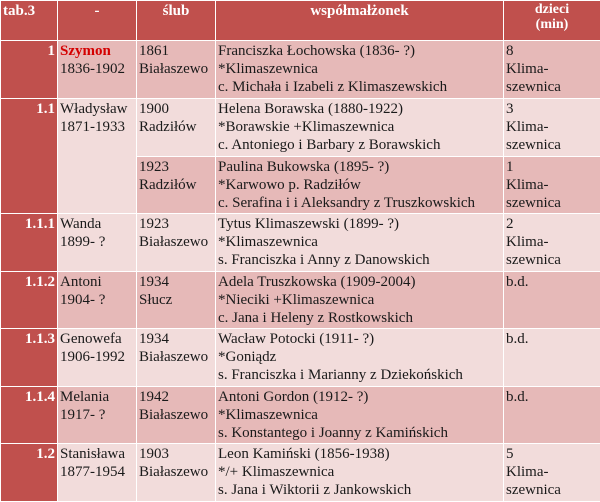 This screenshot has height=502, width=600. Describe the element at coordinates (276, 472) in the screenshot. I see `spouse-place: */+ Klimaszewnica` at that location.